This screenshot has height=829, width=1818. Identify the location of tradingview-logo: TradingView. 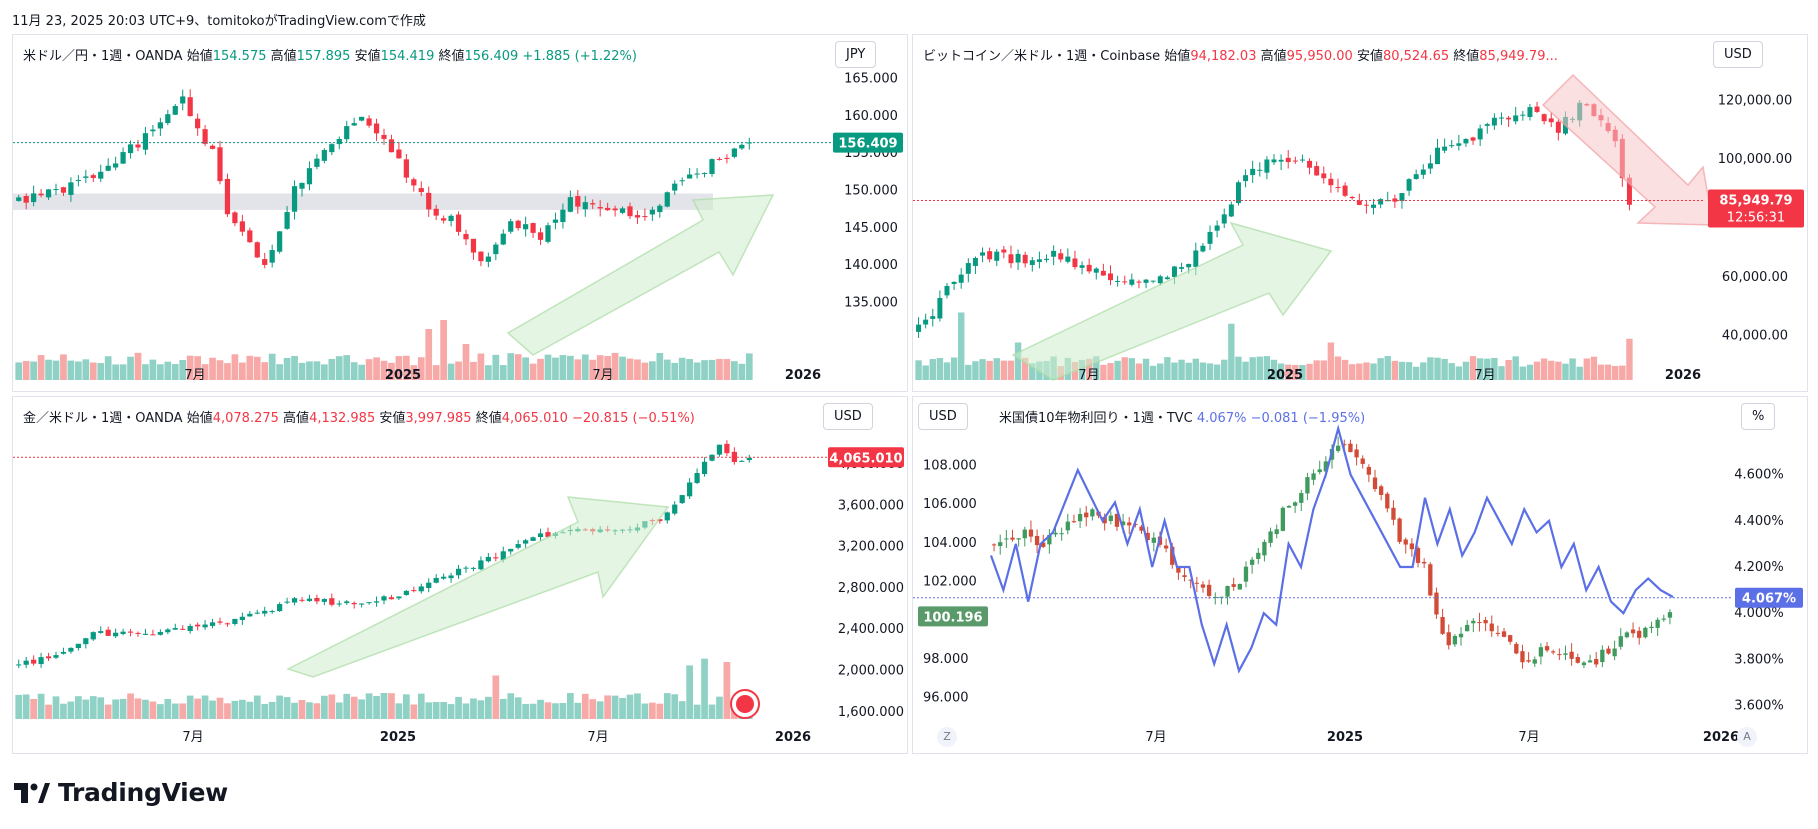
(121, 792).